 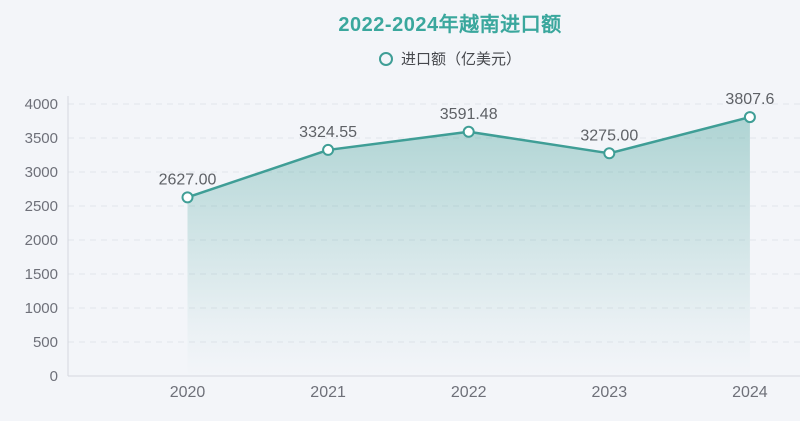 I want to click on data-point-label: 3807.6, so click(x=749, y=99).